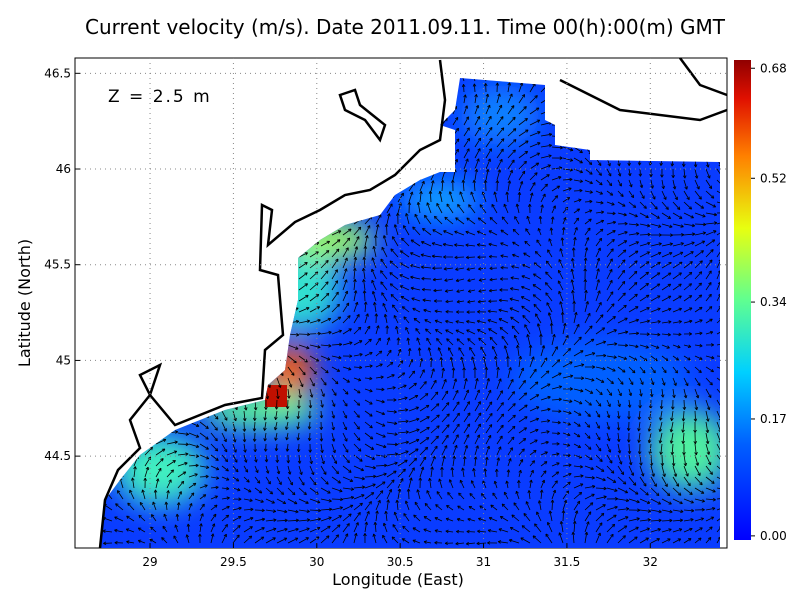 The image size is (800, 604). Describe the element at coordinates (567, 562) in the screenshot. I see `x-tick-label: 31.5` at that location.